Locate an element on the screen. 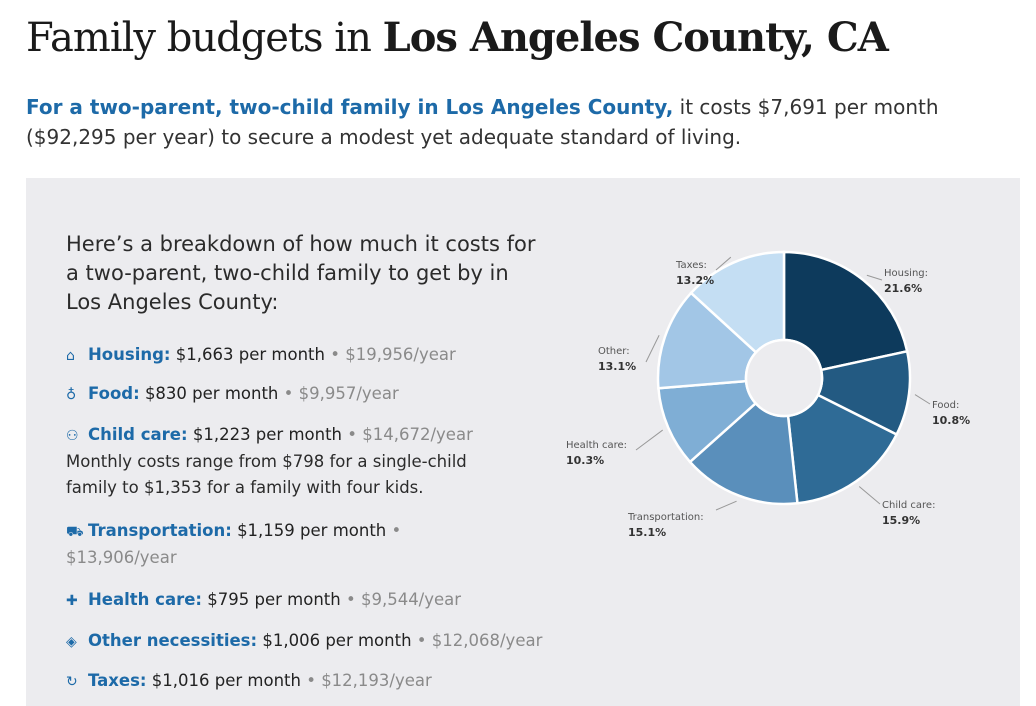  item-label: Taxes: is located at coordinates (117, 680).